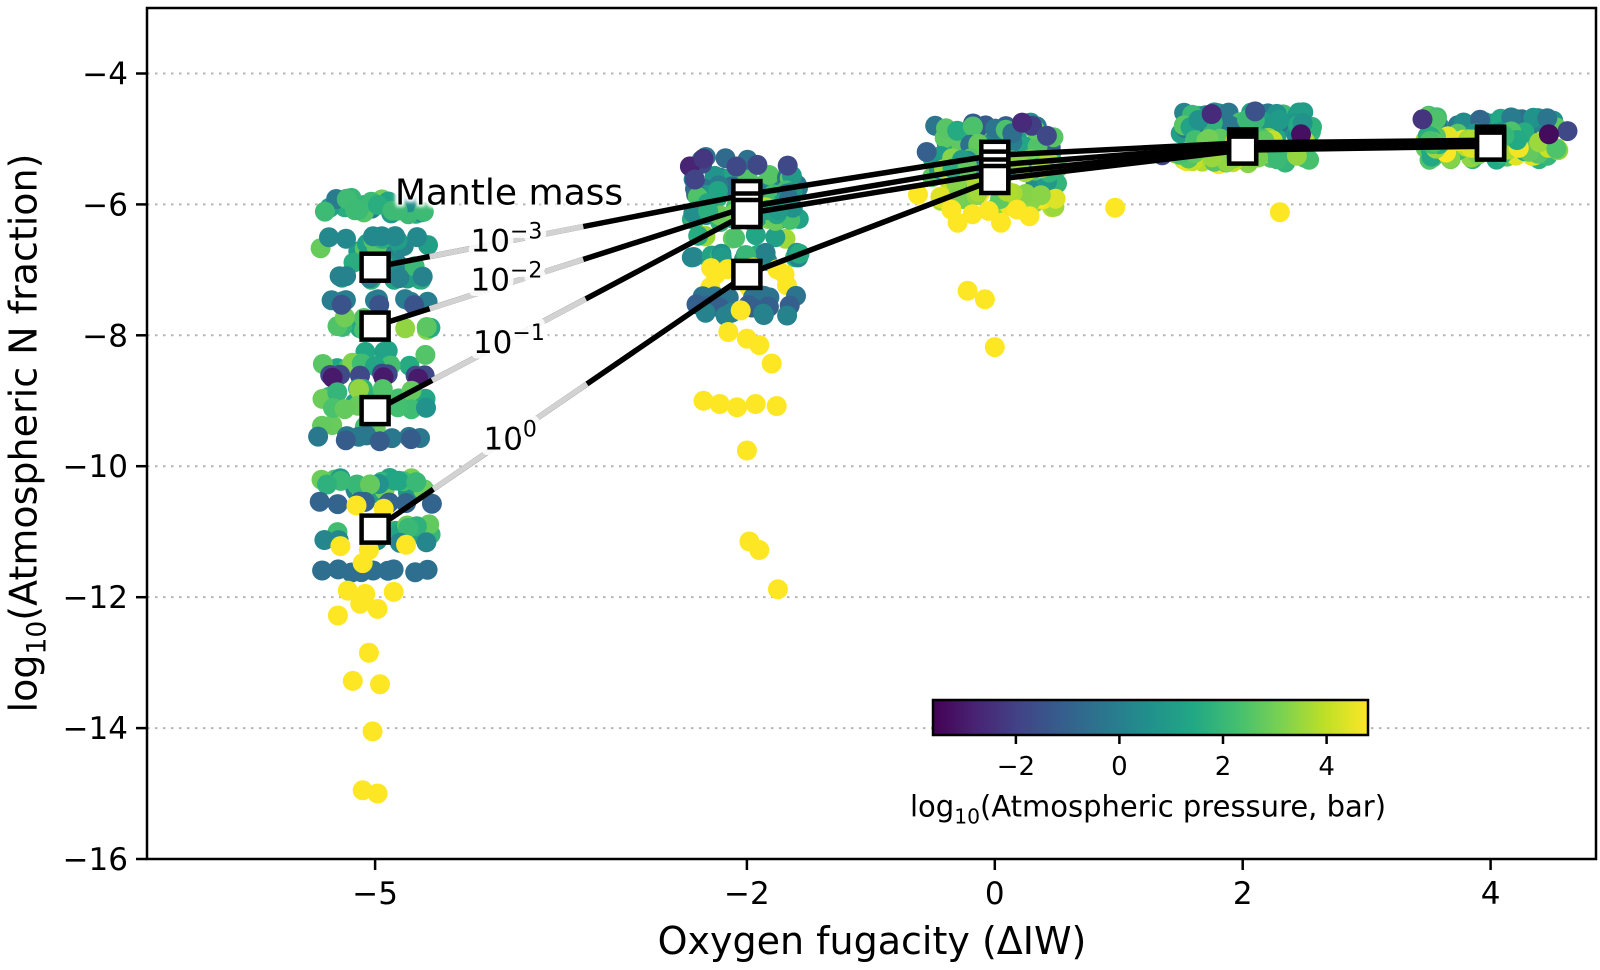 Image resolution: width=1600 pixels, height=970 pixels. What do you see at coordinates (105, 205) in the screenshot?
I see `y-tick-label: −6` at bounding box center [105, 205].